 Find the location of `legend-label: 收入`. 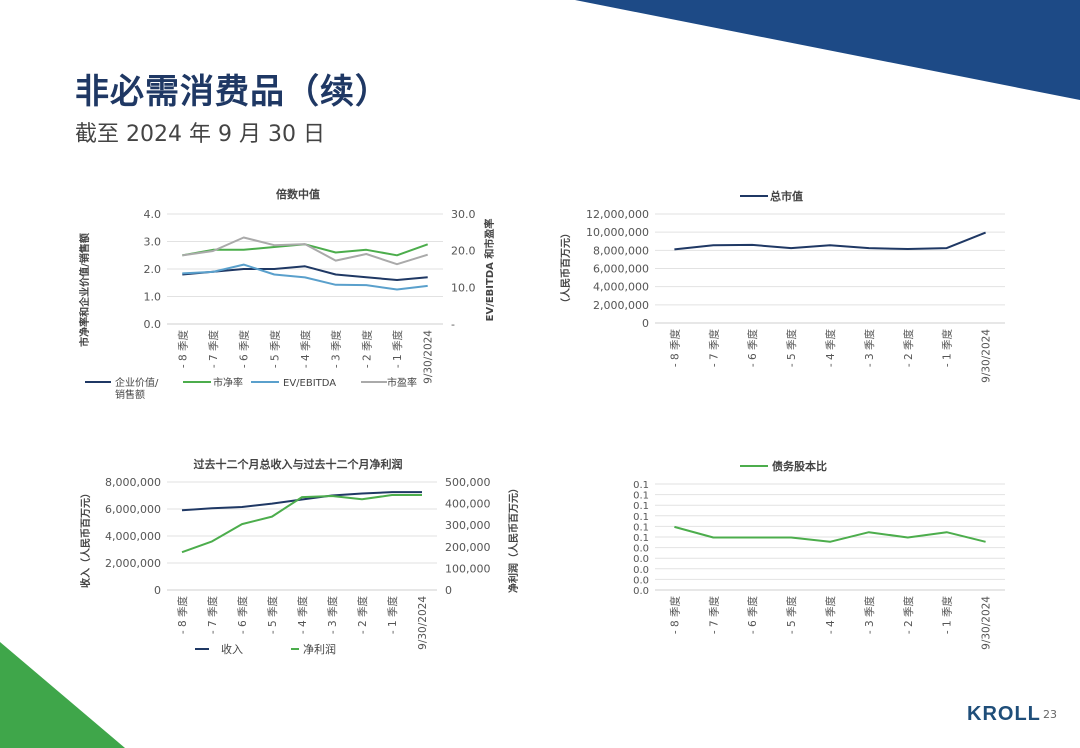

legend-label: 收入 is located at coordinates (232, 649).